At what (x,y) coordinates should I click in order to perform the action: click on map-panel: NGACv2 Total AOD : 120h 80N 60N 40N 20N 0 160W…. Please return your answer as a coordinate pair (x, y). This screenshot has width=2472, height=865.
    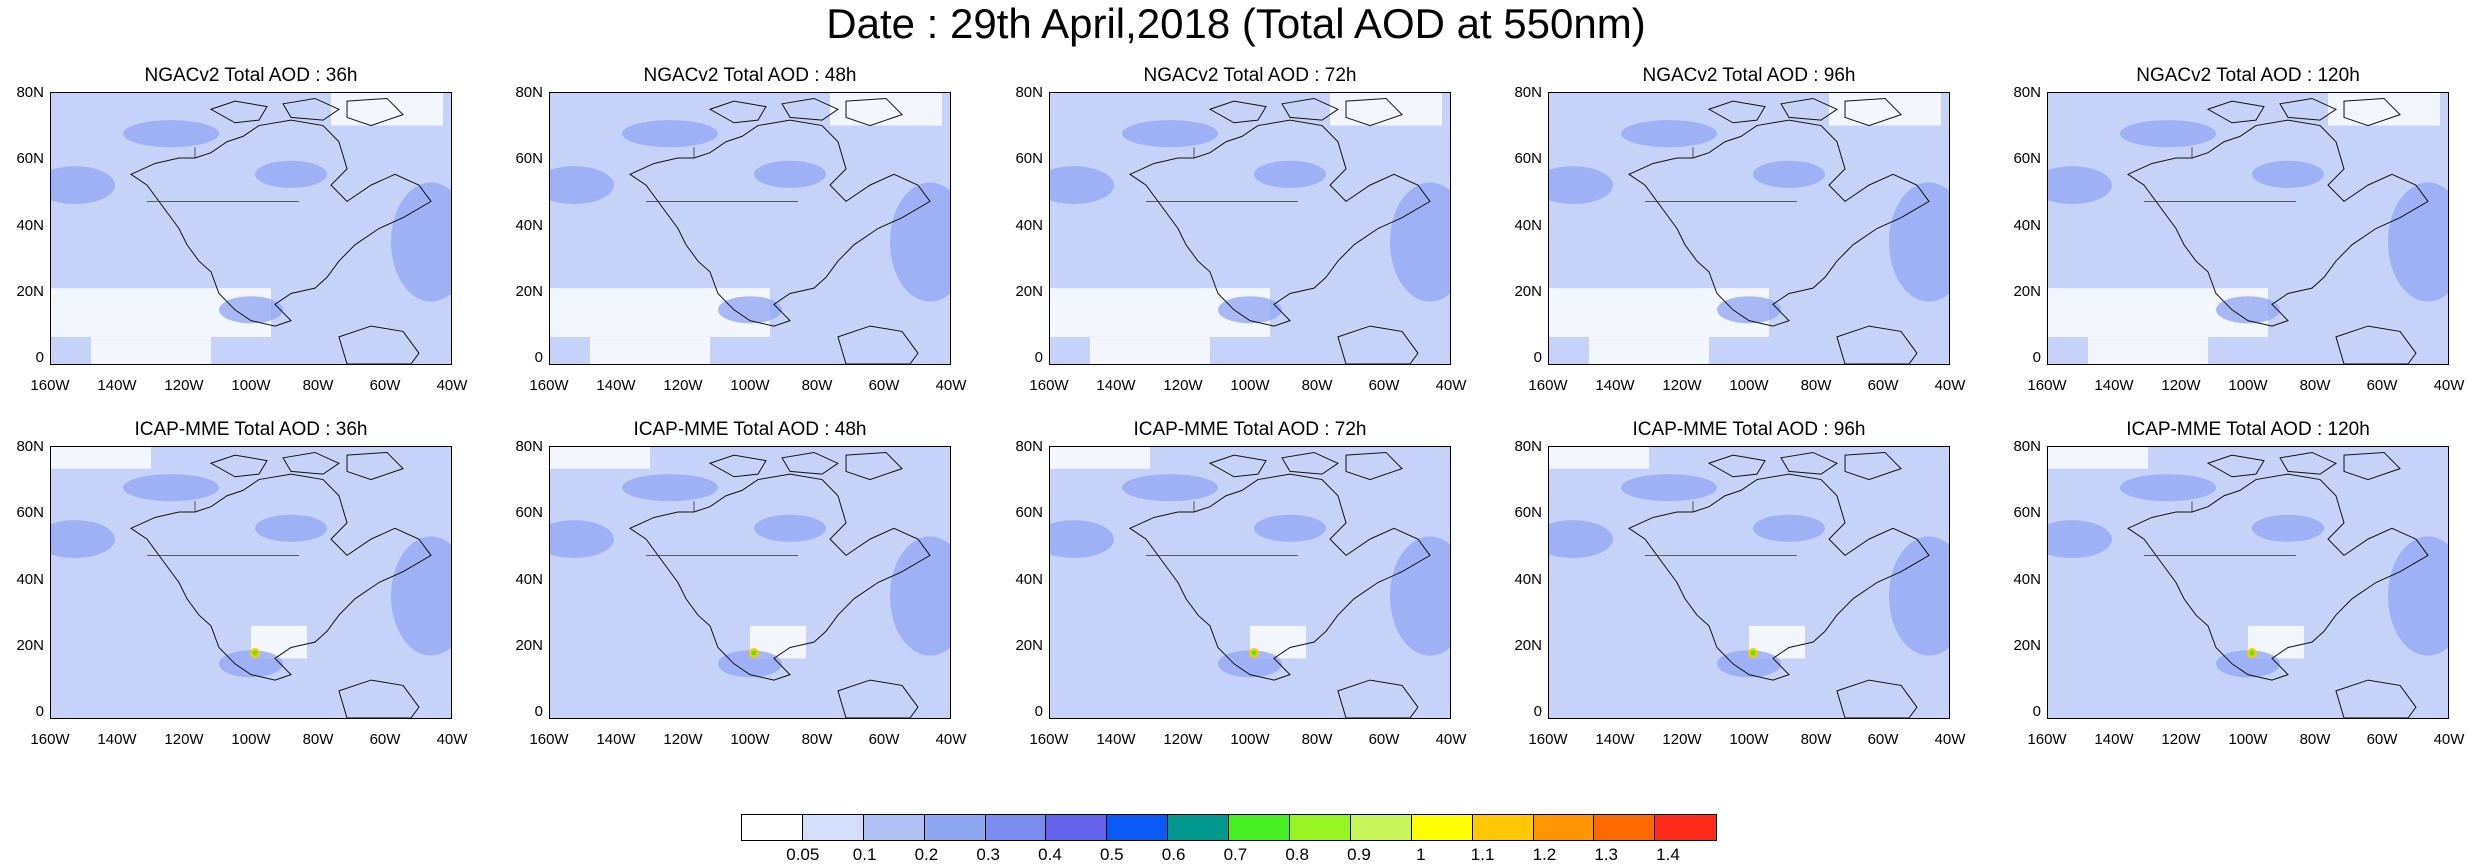
    Looking at the image, I should click on (2238, 229).